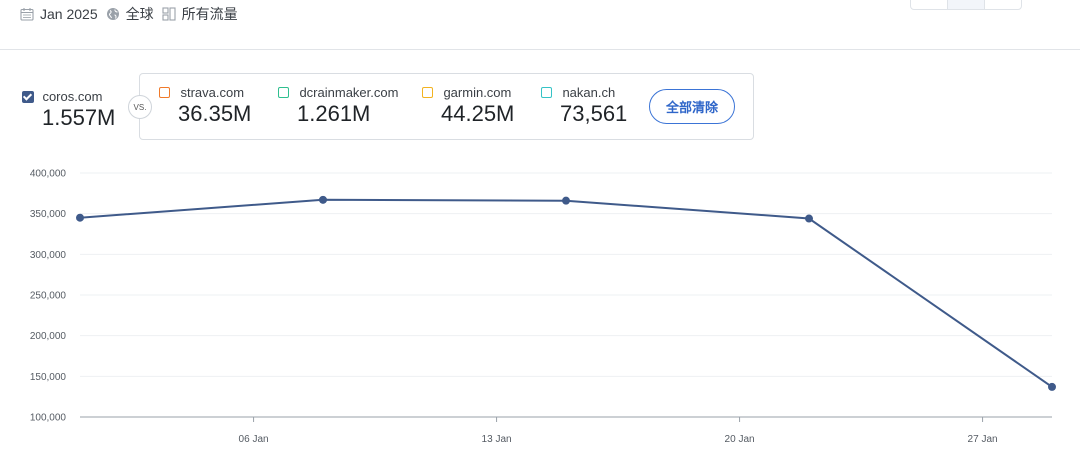 The image size is (1080, 452). What do you see at coordinates (69, 14) in the screenshot?
I see `date-filter-label: Jan 2025` at bounding box center [69, 14].